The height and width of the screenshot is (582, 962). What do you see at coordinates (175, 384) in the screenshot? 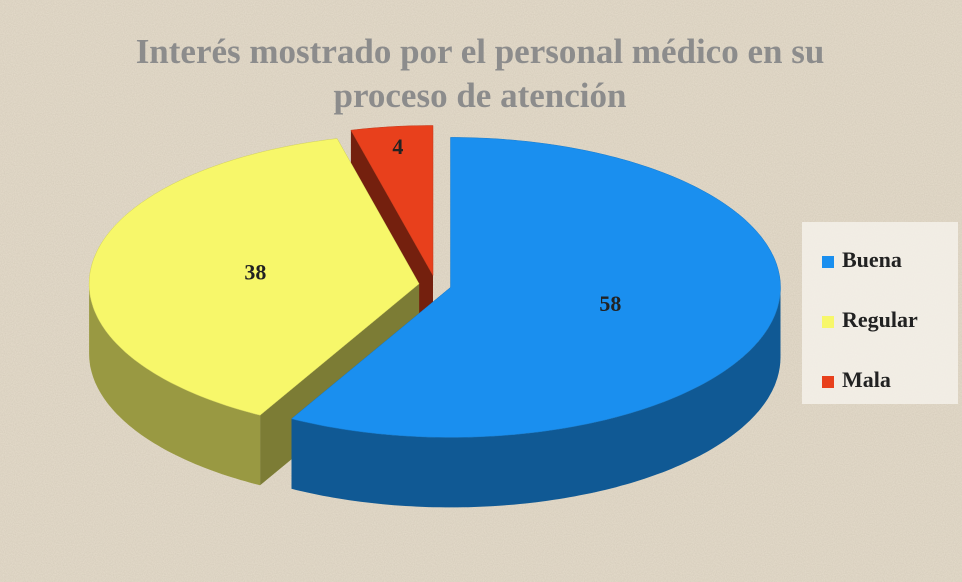
I see `slice-wall` at bounding box center [175, 384].